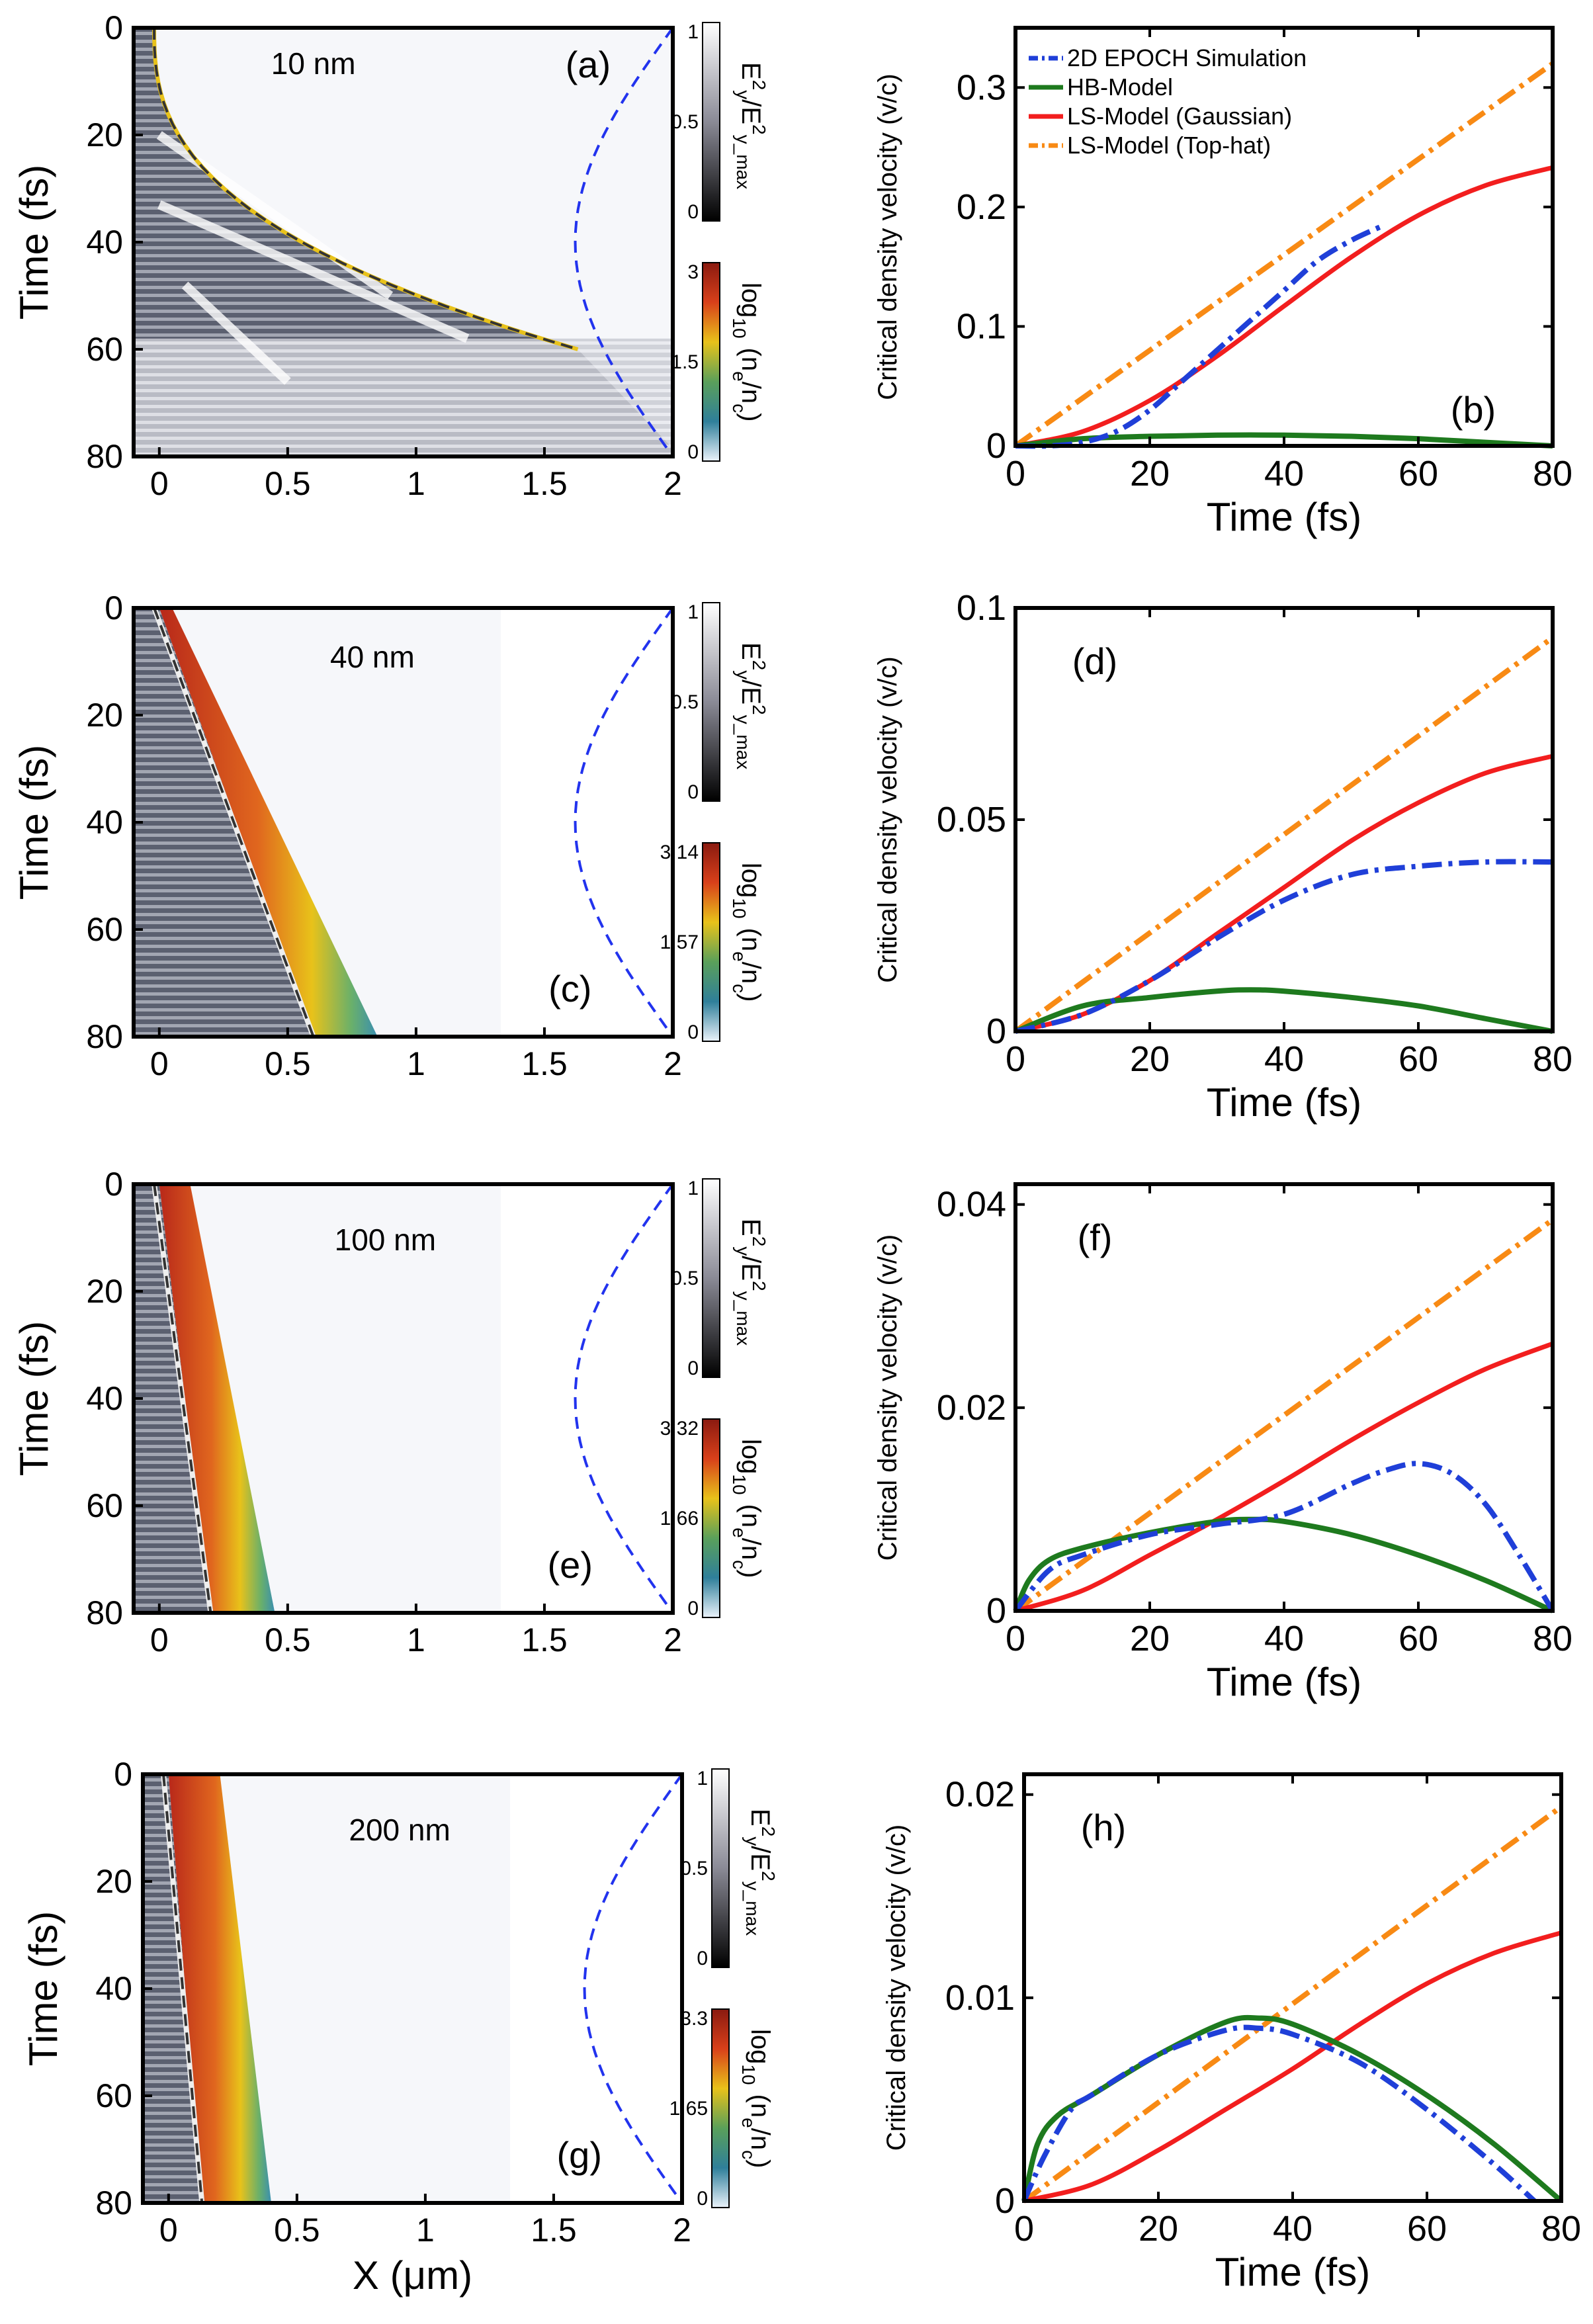 This screenshot has height=2324, width=1593. Describe the element at coordinates (752, 1908) in the screenshot. I see `colorbar-field-label-part: y_max` at that location.